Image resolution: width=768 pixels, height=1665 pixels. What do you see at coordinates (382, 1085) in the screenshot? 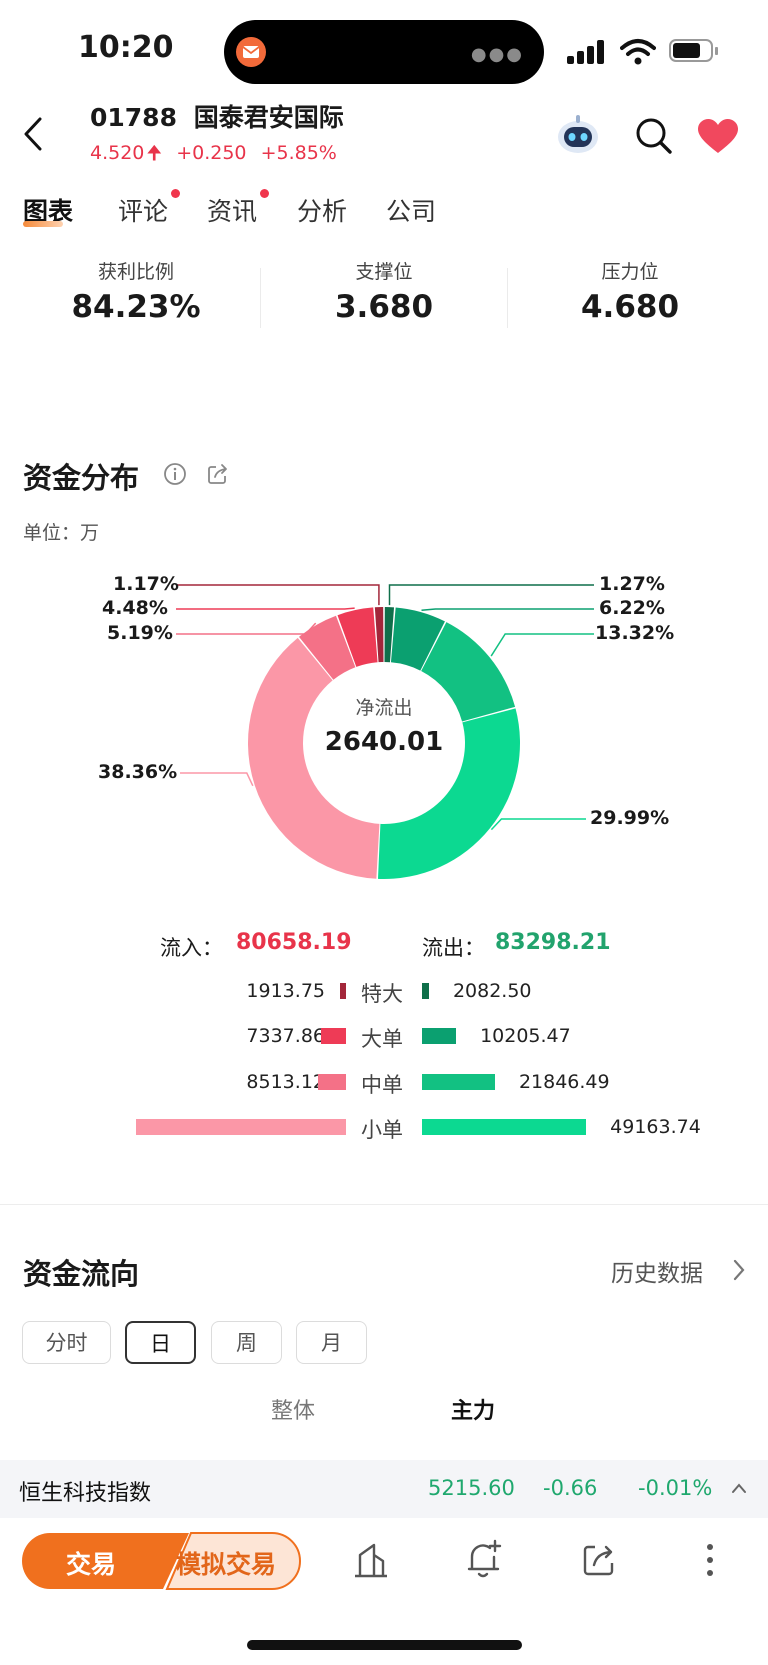
I see `row-category: 中单` at bounding box center [382, 1085].